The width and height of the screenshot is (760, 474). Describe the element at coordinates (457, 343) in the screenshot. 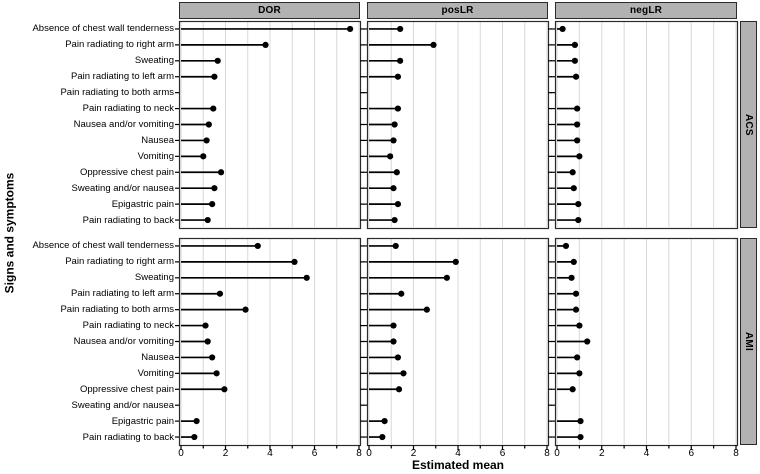

I see `panel-AMI-posLR` at that location.